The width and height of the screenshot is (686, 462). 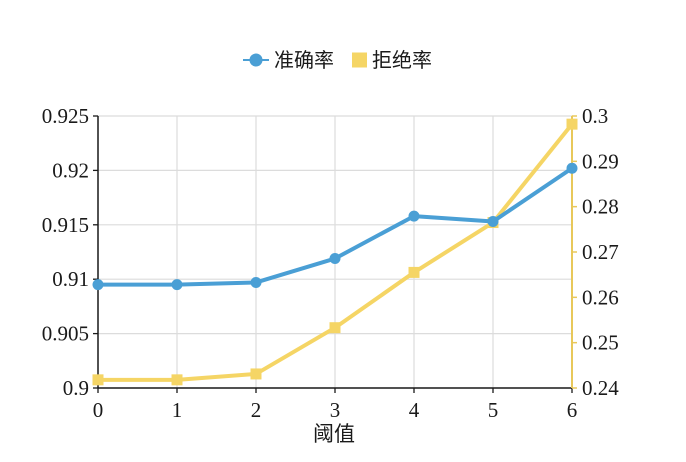 I want to click on y-left-tick-label: 0.925, so click(x=65, y=116).